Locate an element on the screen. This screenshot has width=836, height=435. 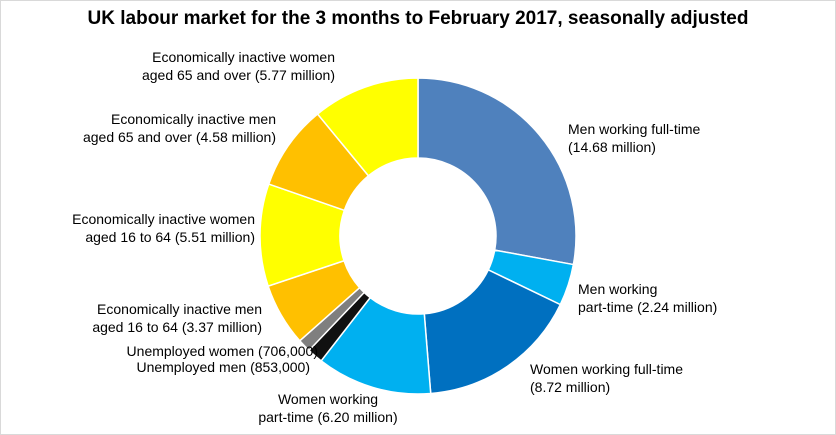
slice-label-3: Women working part-time (6.20 million) is located at coordinates (327, 408).